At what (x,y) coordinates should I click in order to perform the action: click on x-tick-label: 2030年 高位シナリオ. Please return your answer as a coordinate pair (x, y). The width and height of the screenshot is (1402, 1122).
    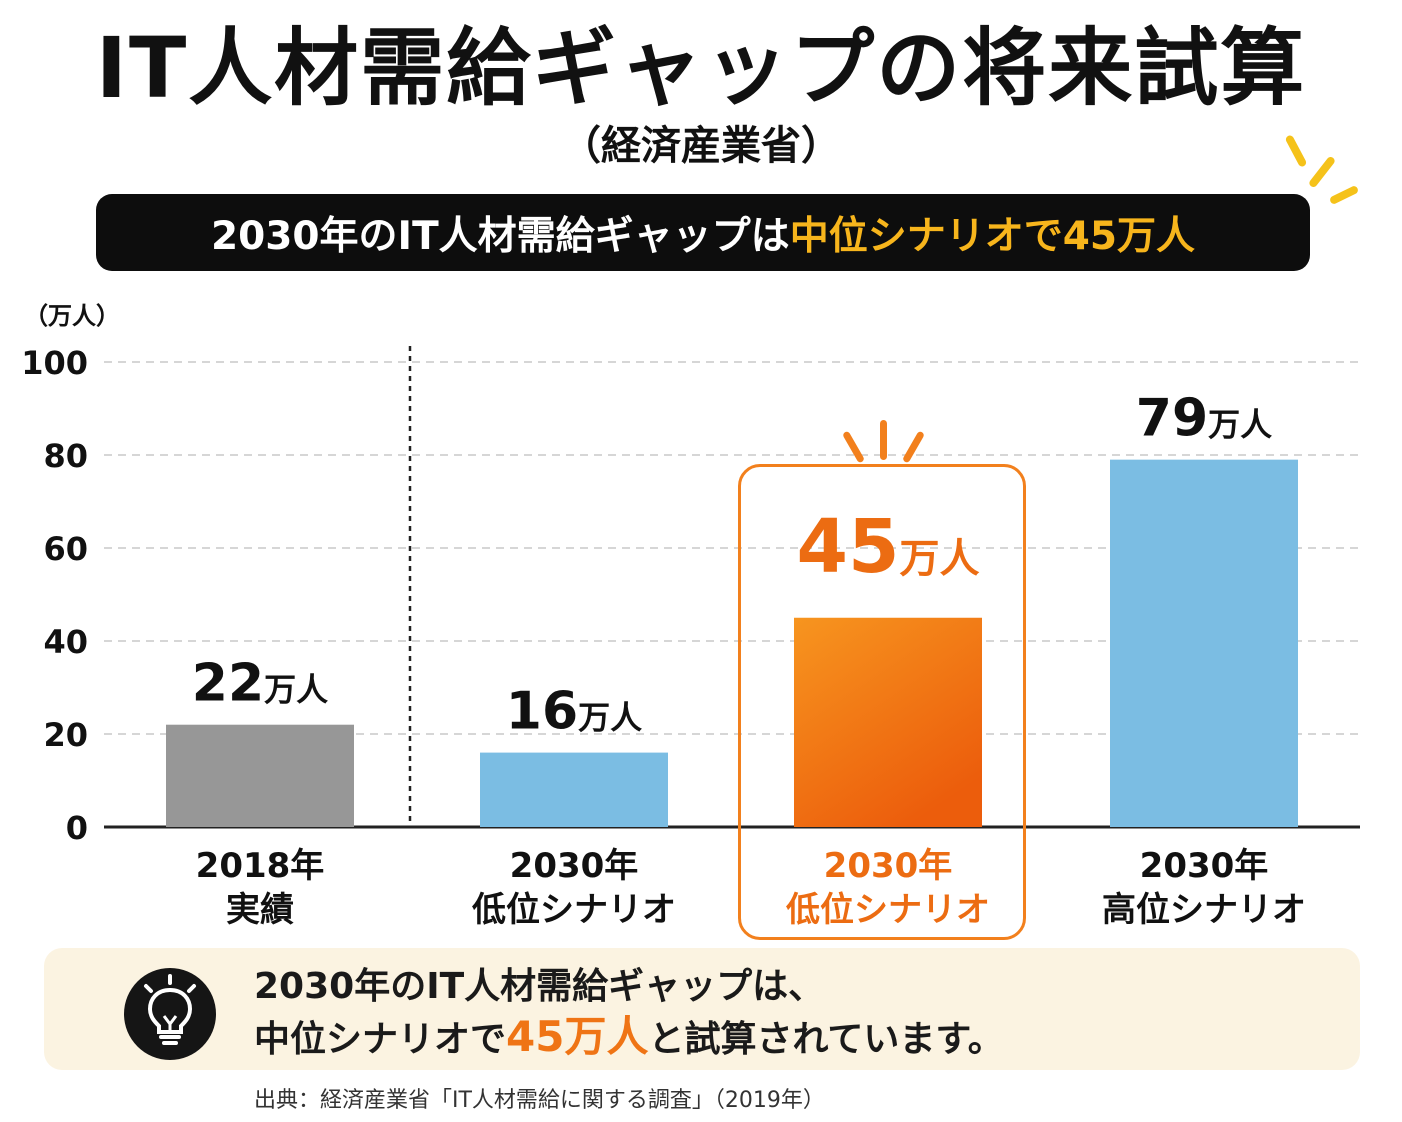
    Looking at the image, I should click on (1204, 888).